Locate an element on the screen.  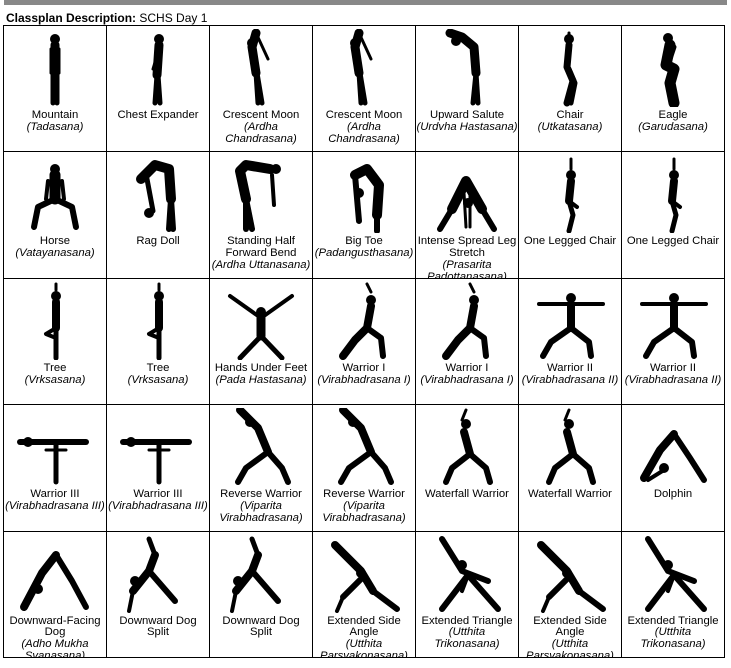
pose-cell: Crescent Moon (Ardha Chandrasana) is located at coordinates (364, 88).